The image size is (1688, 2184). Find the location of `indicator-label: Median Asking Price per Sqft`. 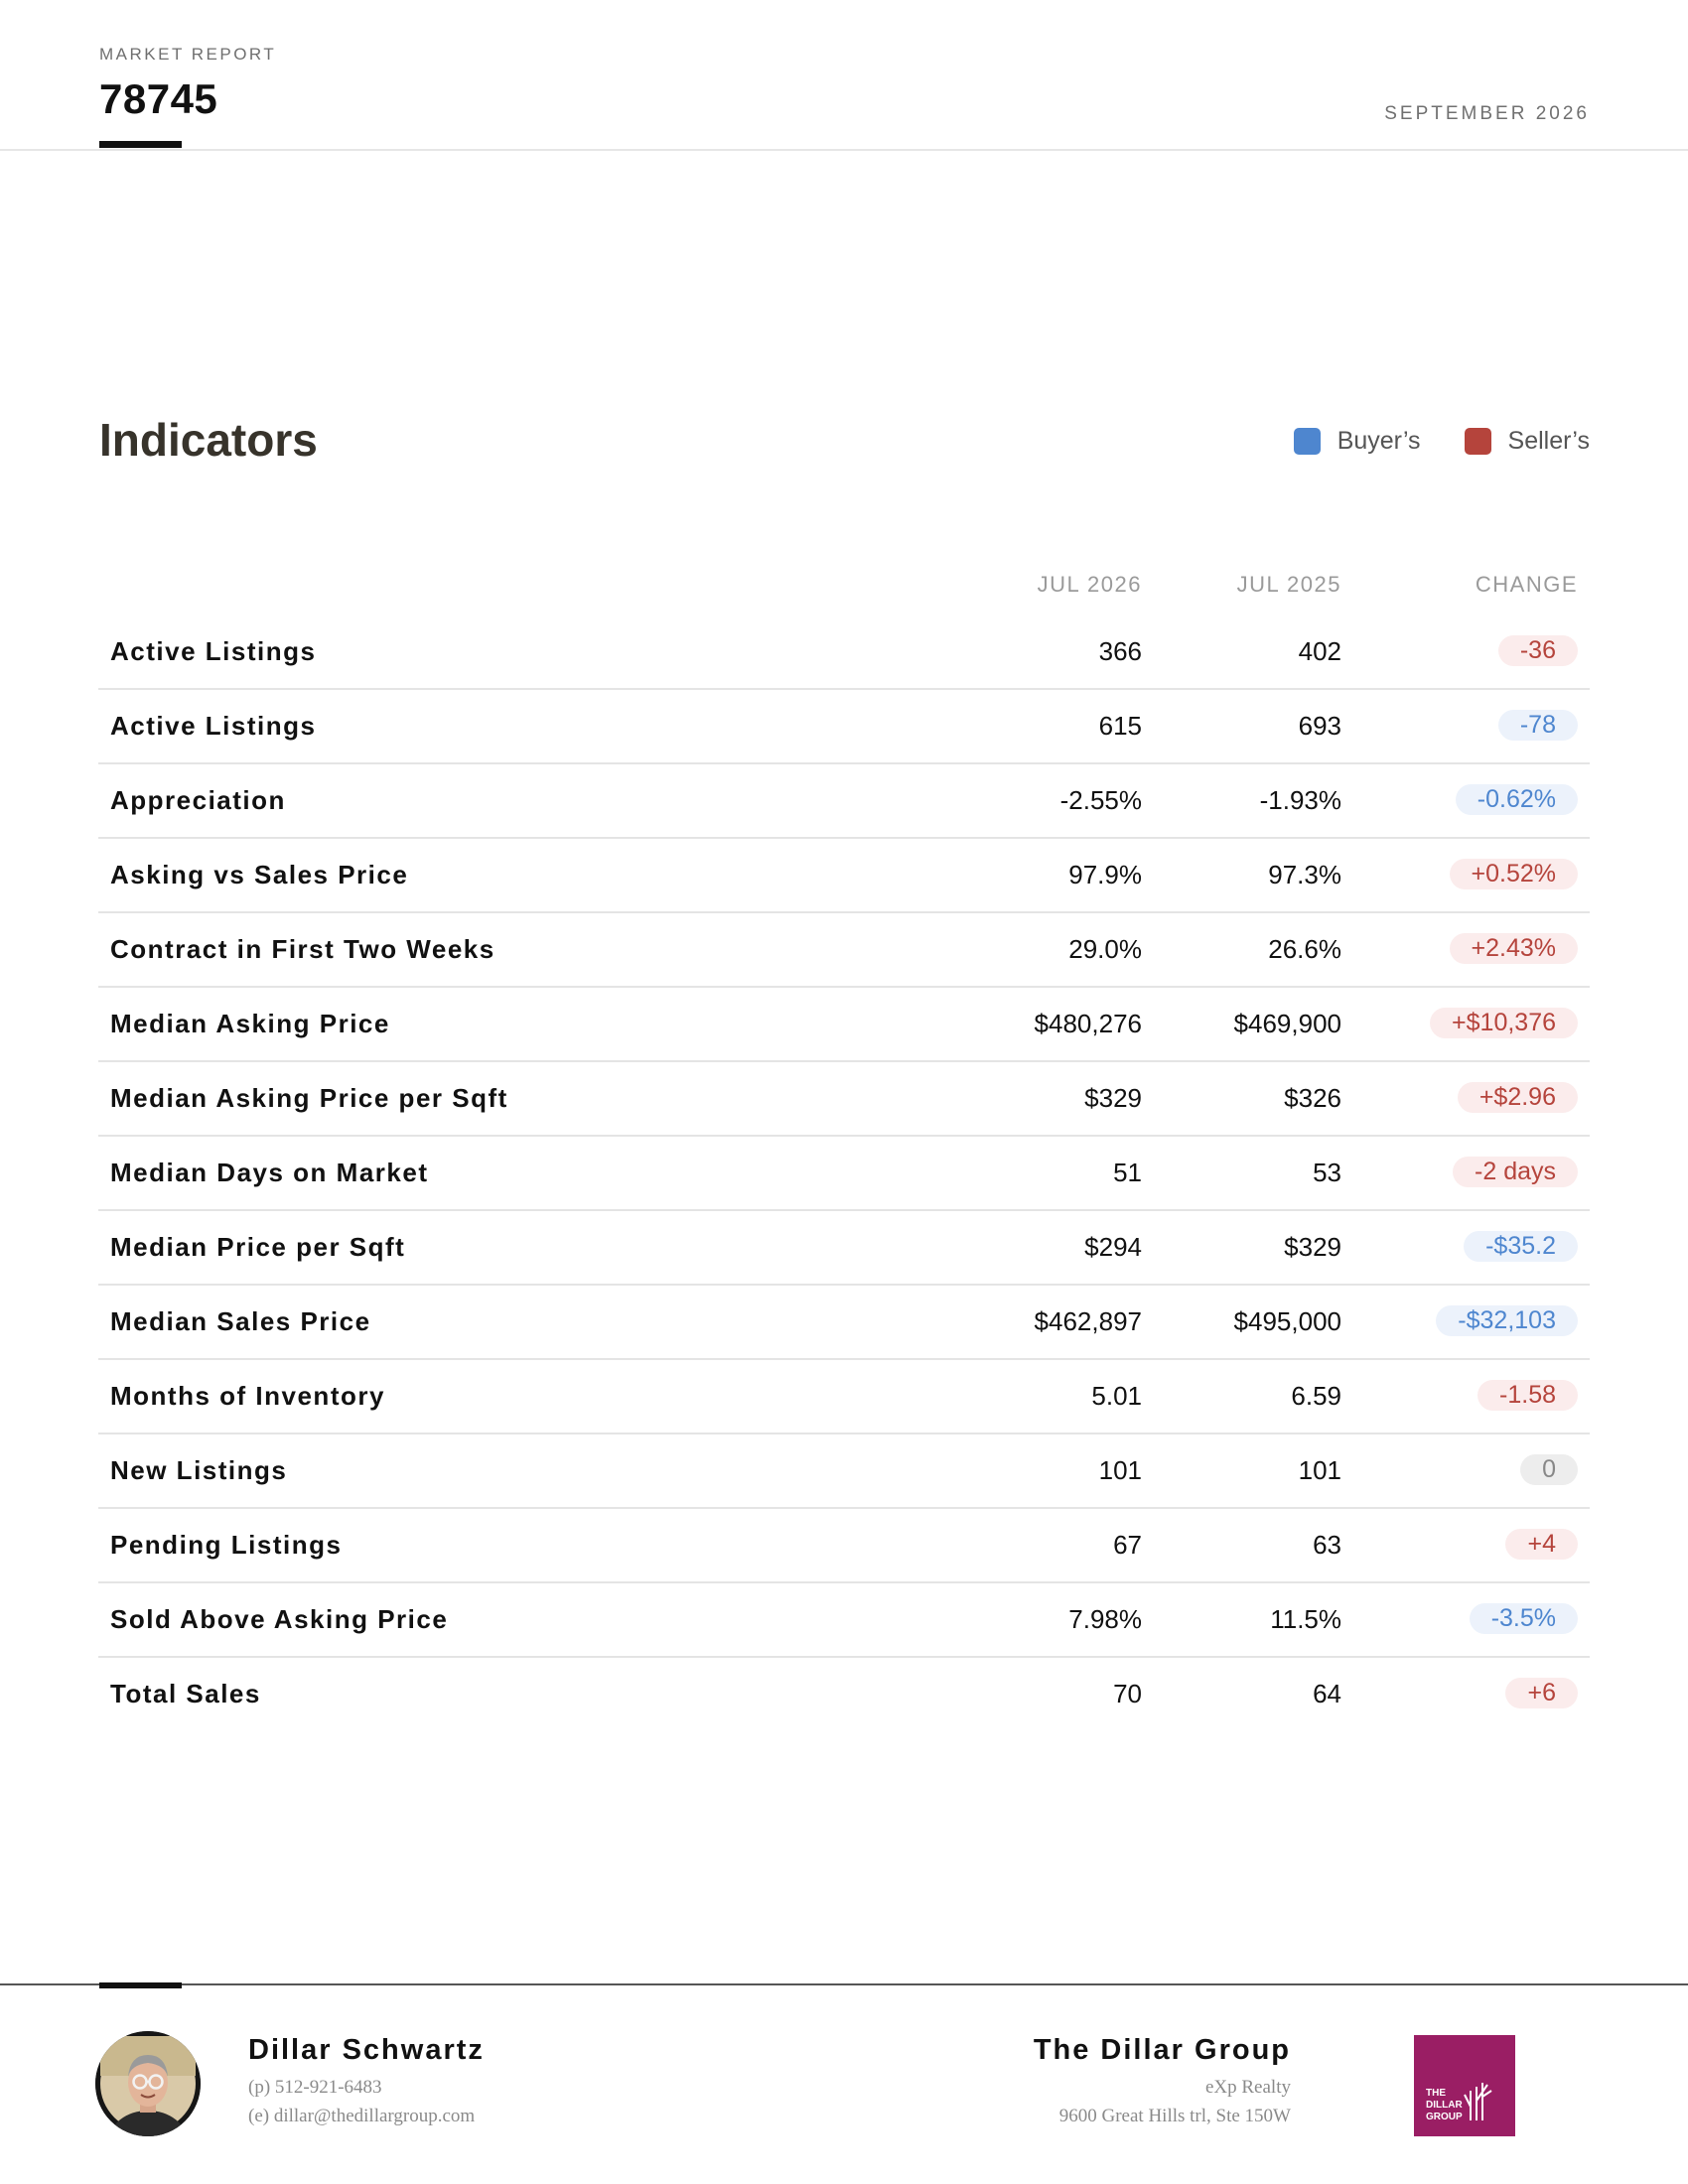

indicator-label: Median Asking Price per Sqft is located at coordinates (309, 1098).